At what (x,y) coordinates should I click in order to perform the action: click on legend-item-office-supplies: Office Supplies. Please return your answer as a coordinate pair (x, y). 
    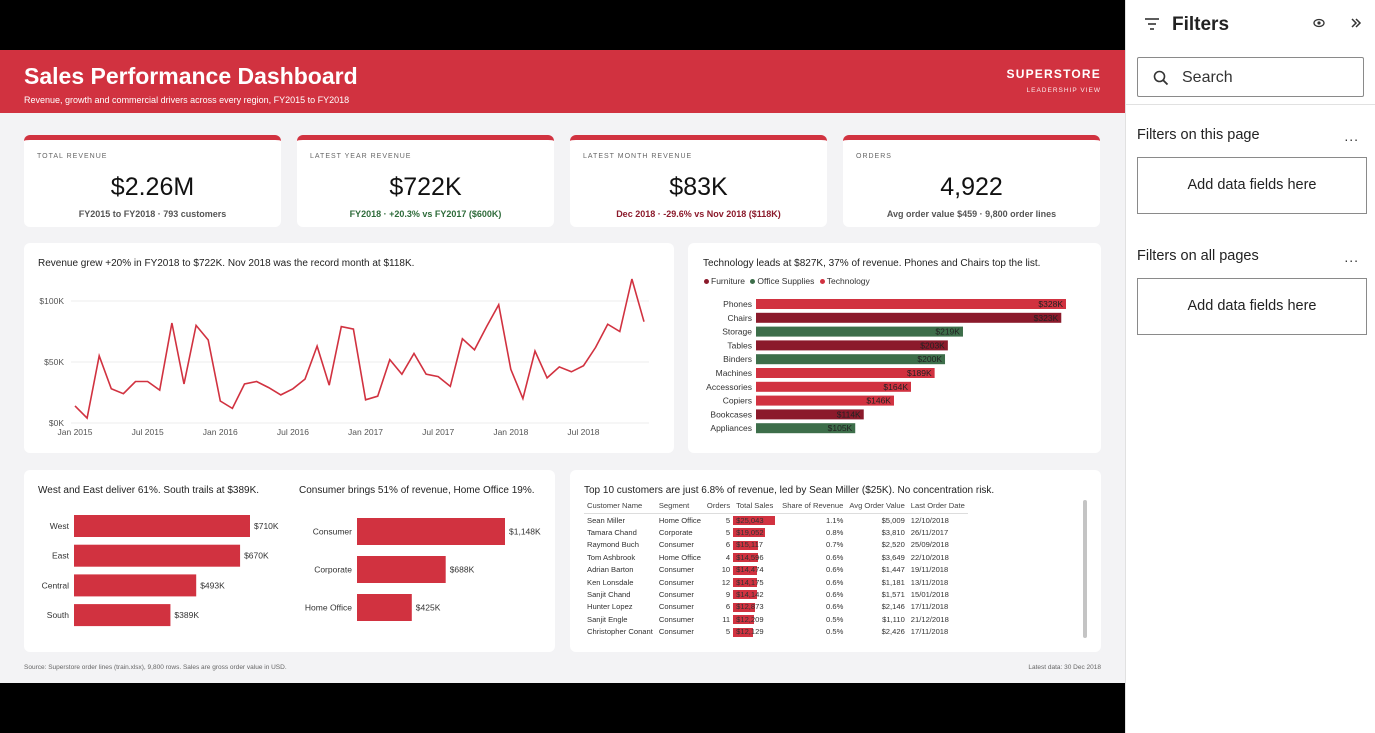
    Looking at the image, I should click on (782, 281).